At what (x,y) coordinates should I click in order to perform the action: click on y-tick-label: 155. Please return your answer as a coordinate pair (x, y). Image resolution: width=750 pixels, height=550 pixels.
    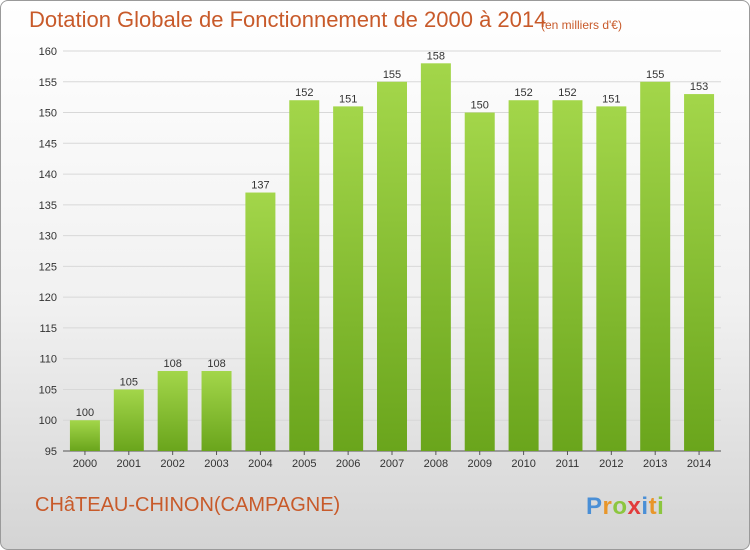
    Looking at the image, I should click on (48, 83).